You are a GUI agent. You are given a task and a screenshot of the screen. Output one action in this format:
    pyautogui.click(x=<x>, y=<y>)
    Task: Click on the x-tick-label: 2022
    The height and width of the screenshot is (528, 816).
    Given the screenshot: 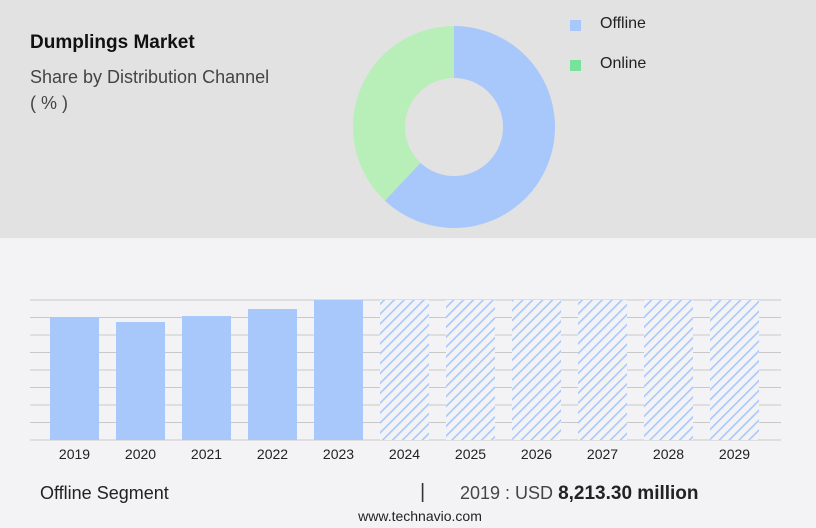 What is the action you would take?
    pyautogui.click(x=272, y=454)
    